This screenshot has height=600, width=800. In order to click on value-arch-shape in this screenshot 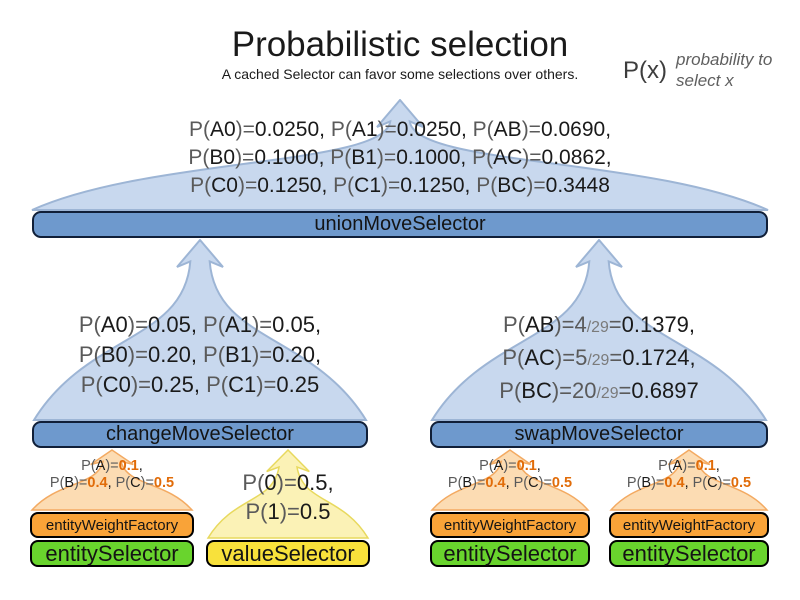, I will do `click(288, 494)`.